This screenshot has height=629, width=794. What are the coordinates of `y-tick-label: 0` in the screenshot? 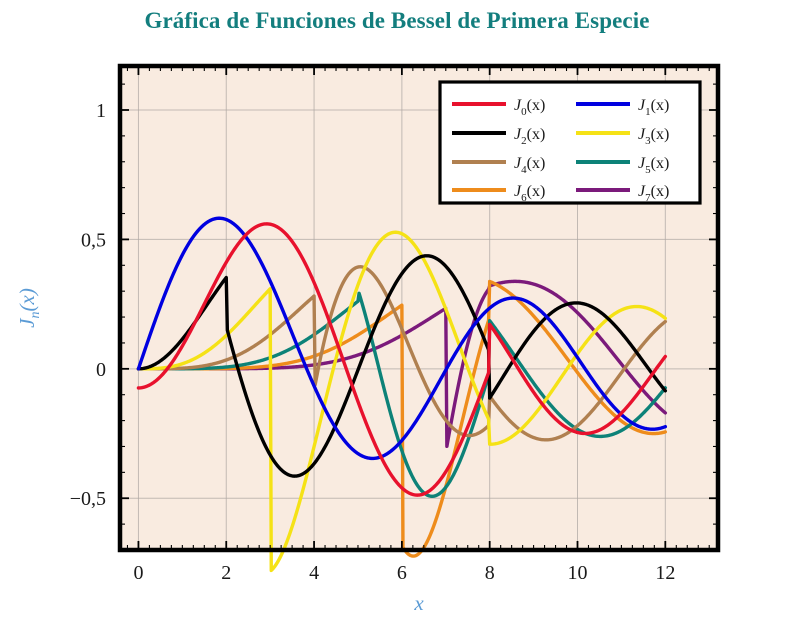 It's located at (101, 370).